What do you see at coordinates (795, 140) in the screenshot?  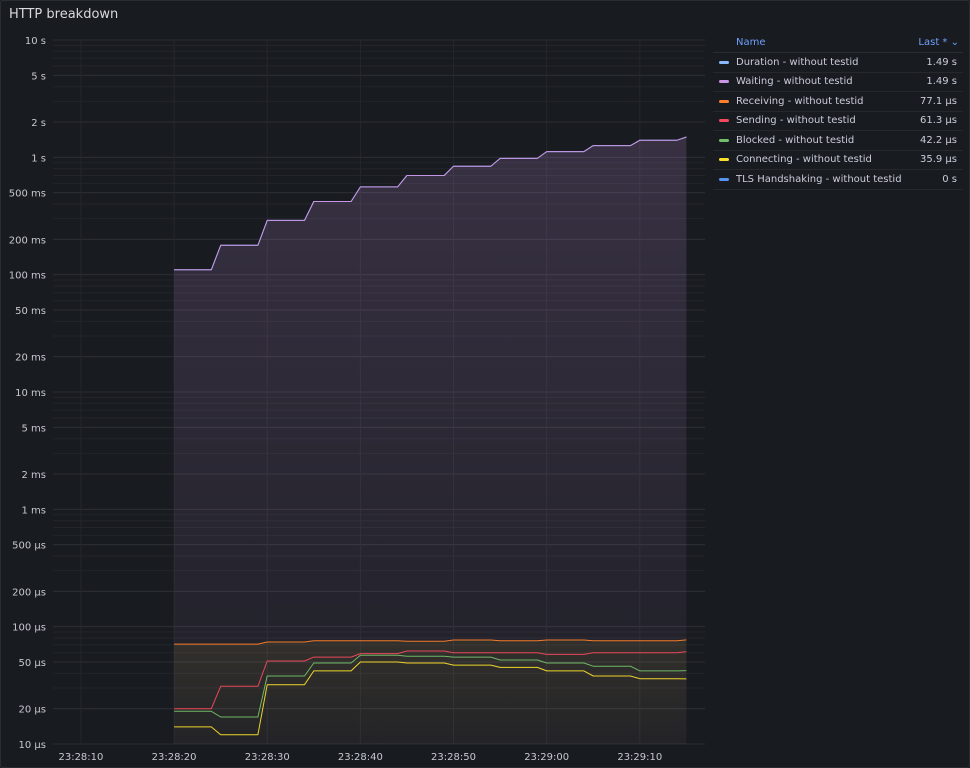 I see `legend-series-name: Blocked - without testid` at bounding box center [795, 140].